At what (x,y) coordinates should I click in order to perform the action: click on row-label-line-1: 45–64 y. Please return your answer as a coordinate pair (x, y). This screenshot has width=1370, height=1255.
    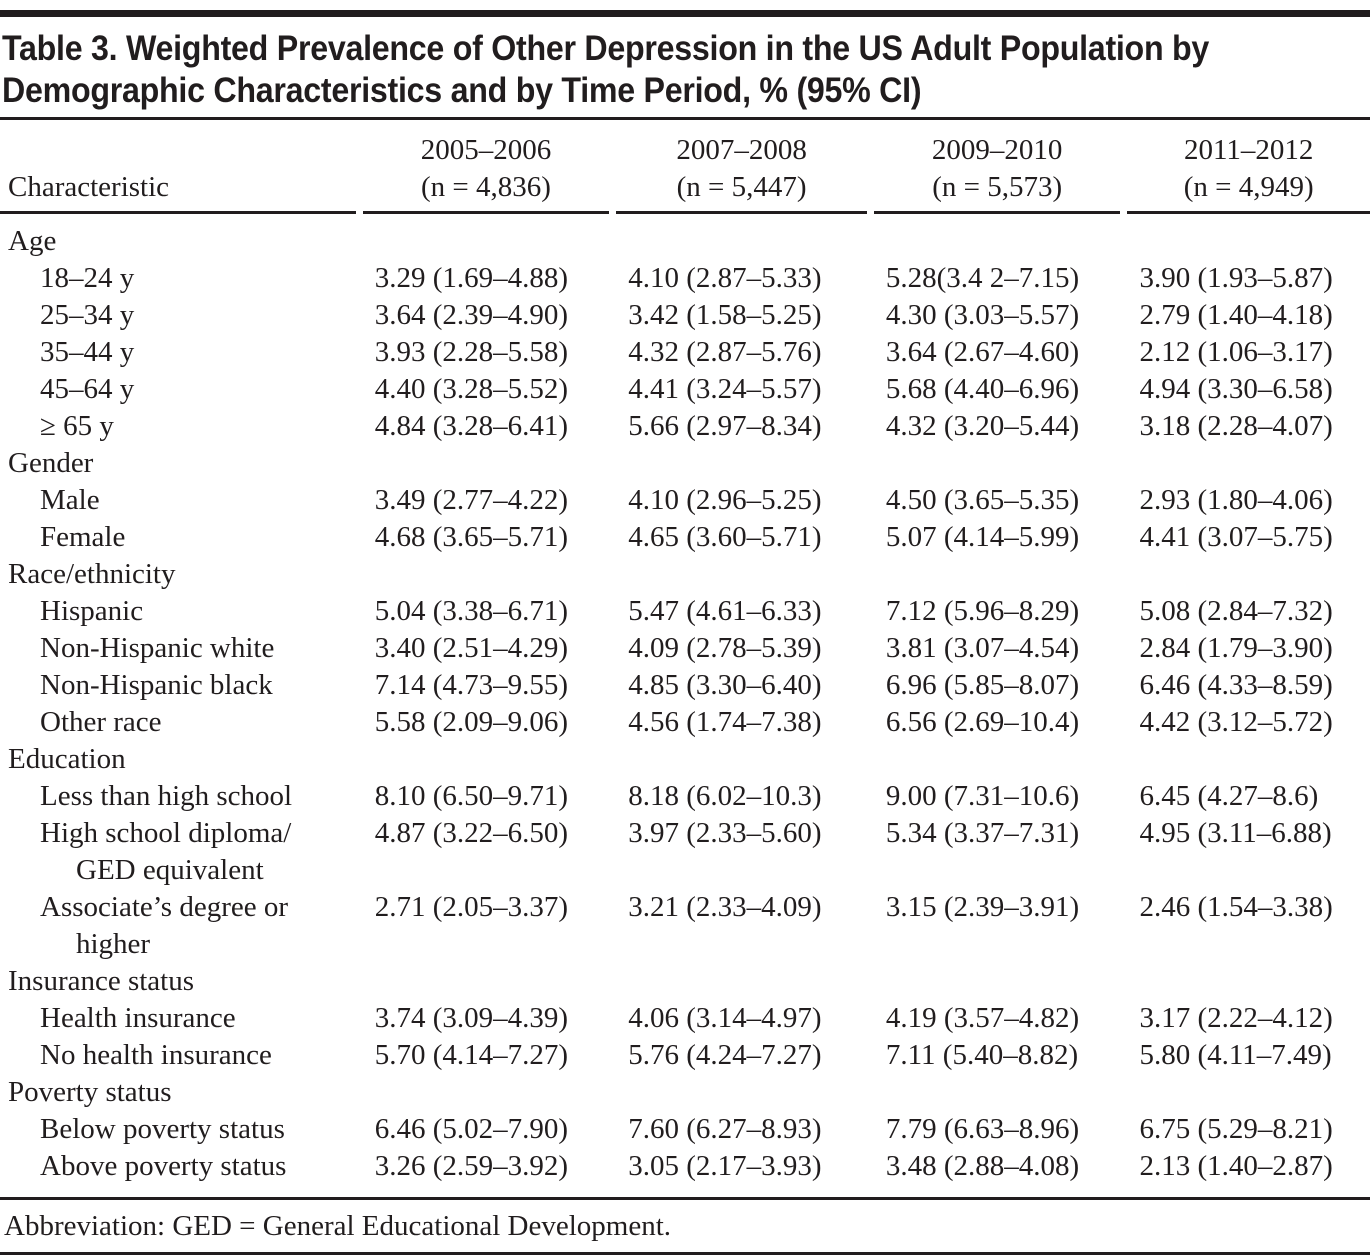
    Looking at the image, I should click on (87, 389).